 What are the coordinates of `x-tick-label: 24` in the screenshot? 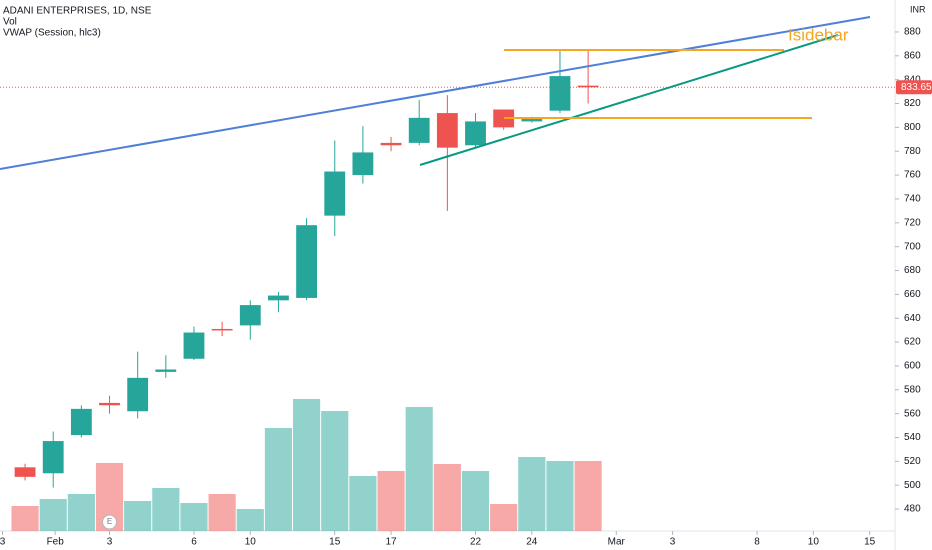 It's located at (532, 542).